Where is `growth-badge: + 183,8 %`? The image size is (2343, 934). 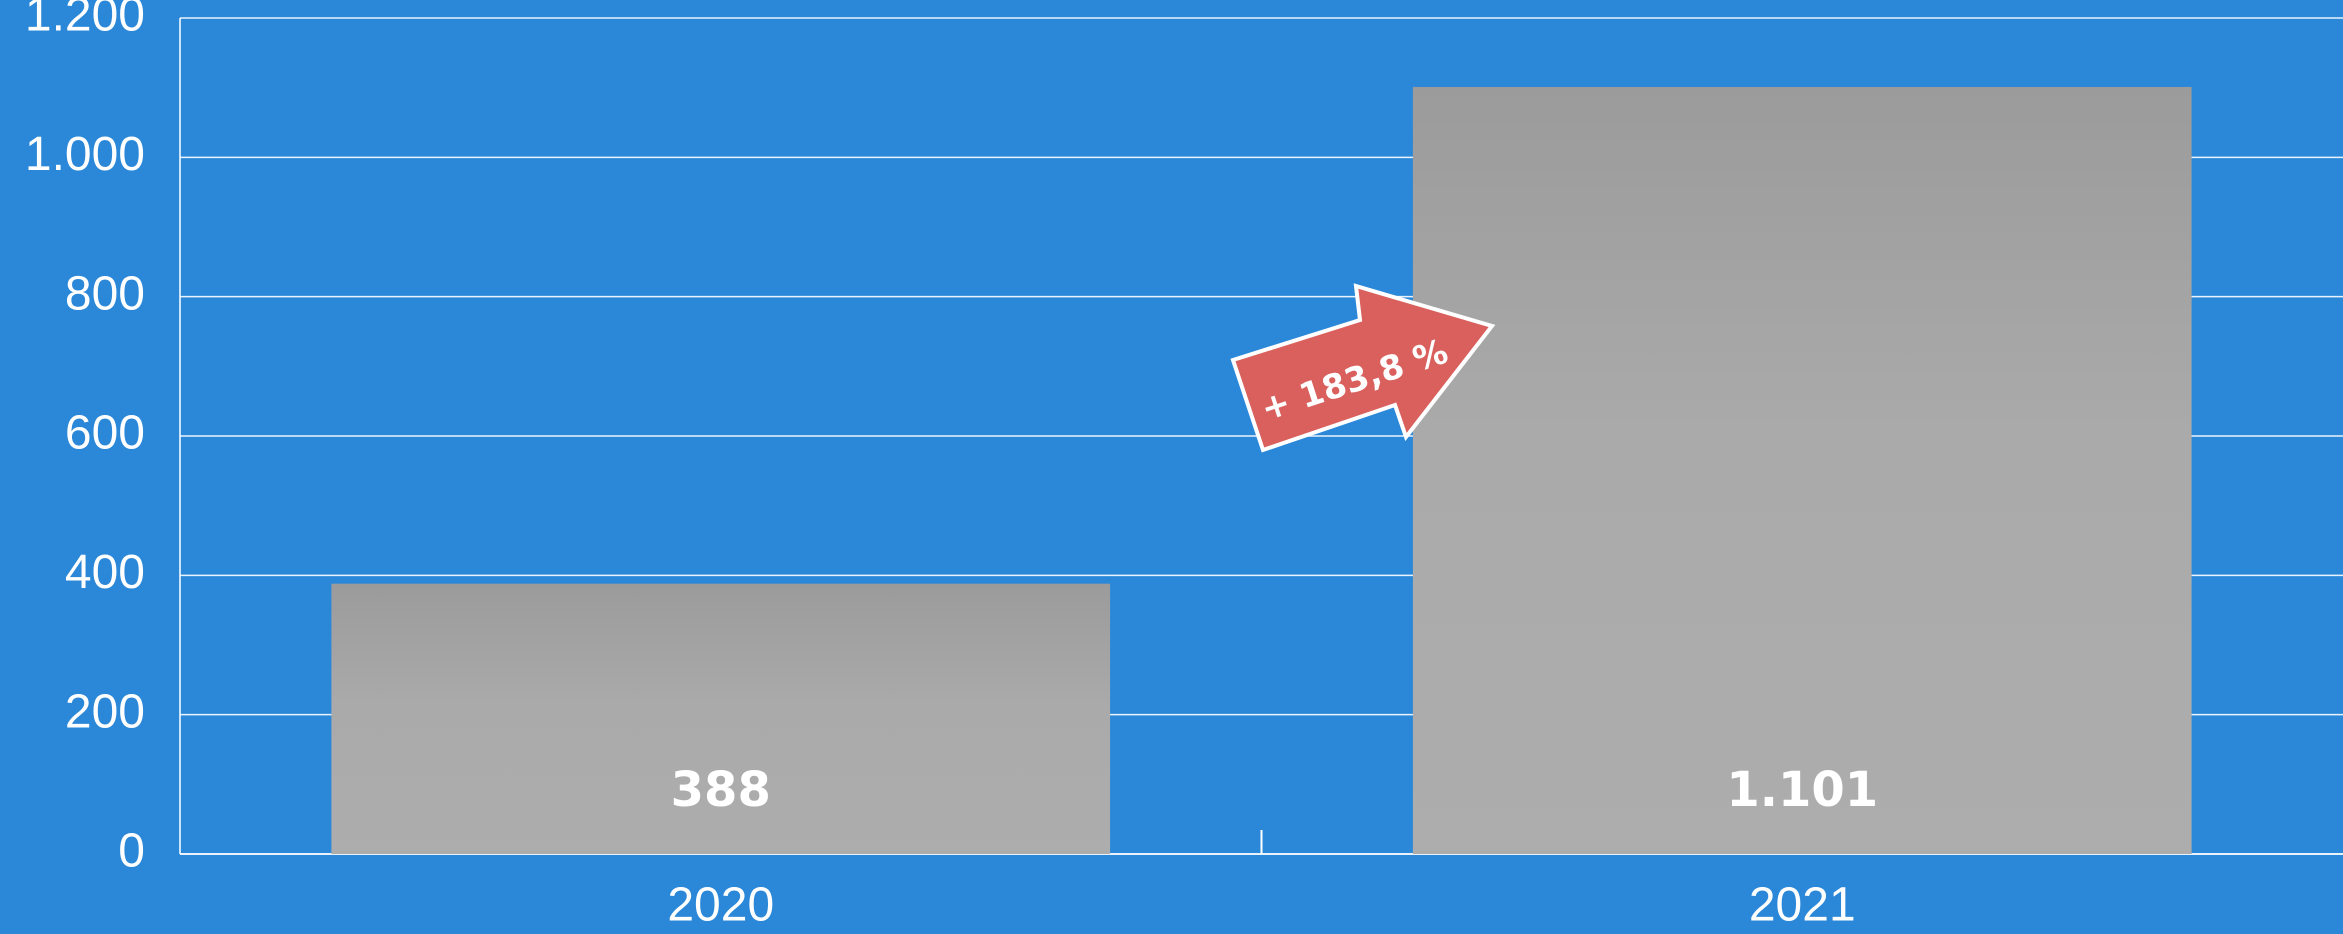 growth-badge: + 183,8 % is located at coordinates (1363, 368).